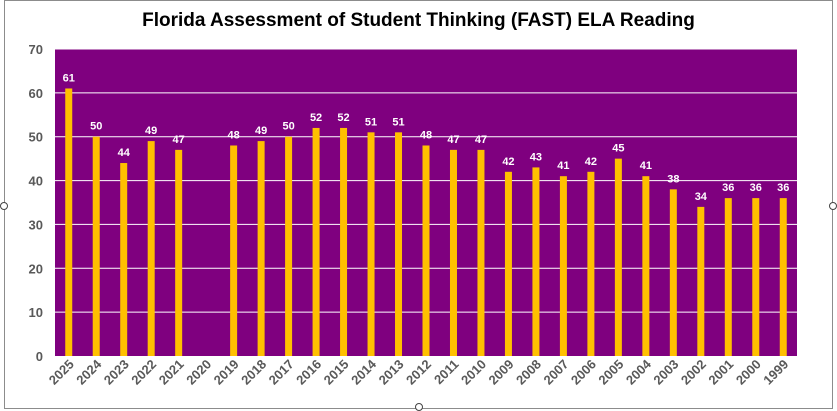 Image resolution: width=837 pixels, height=411 pixels. I want to click on resize-handle-bottom, so click(419, 407).